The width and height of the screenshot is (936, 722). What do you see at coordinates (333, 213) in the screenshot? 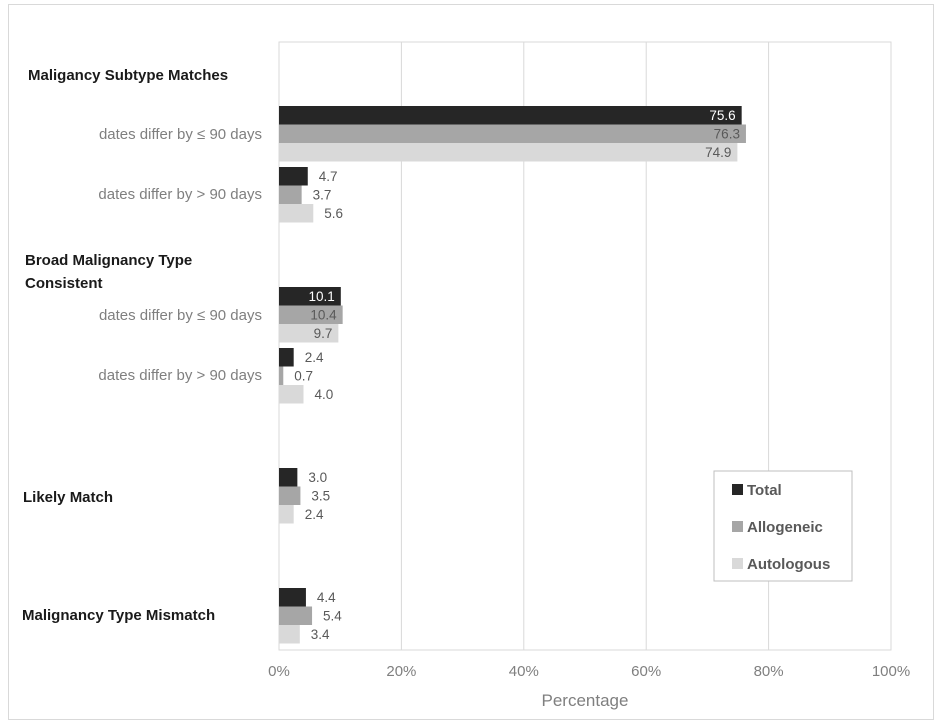
I see `data-label: 5.6` at bounding box center [333, 213].